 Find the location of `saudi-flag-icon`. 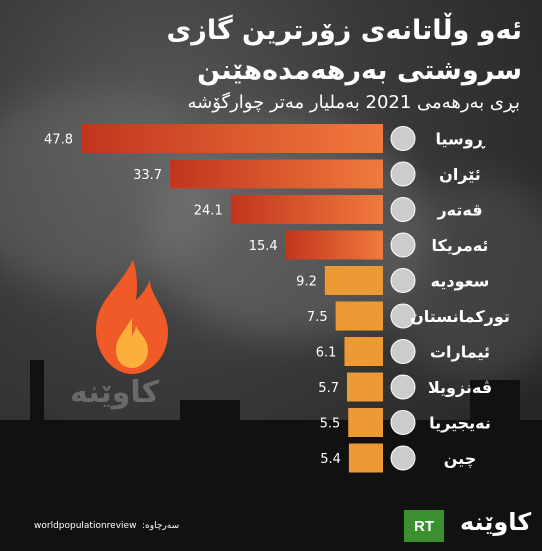

saudi-flag-icon is located at coordinates (403, 280).